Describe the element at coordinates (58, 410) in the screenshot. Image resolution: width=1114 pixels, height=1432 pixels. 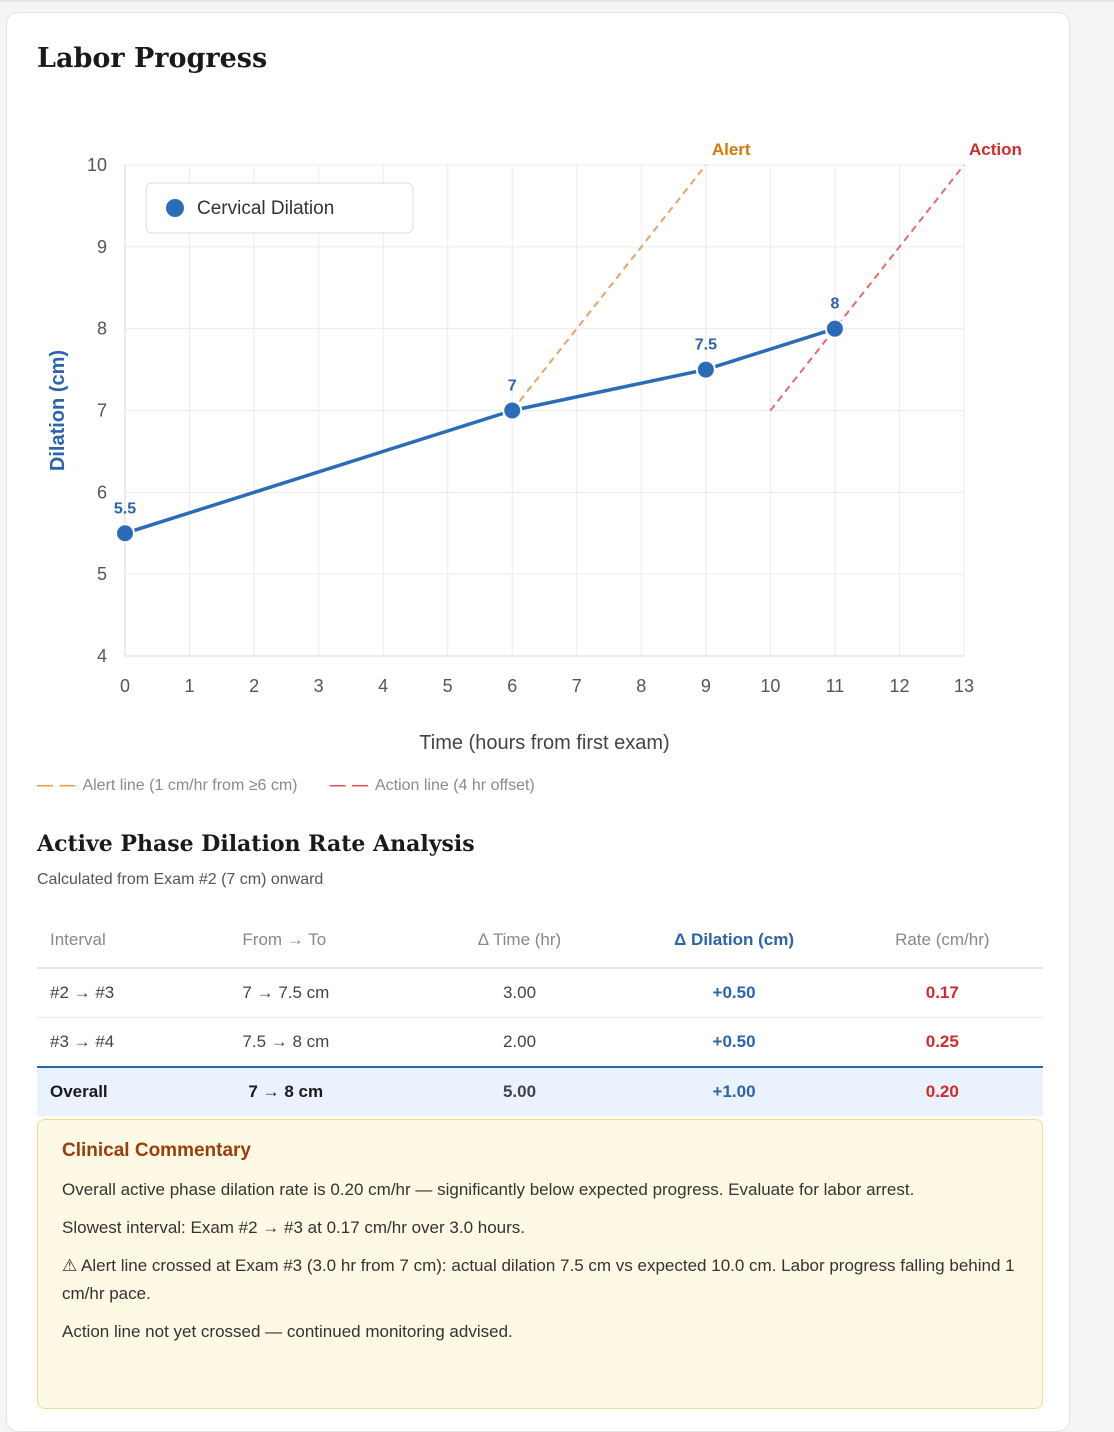
I see `y-axis-label: Dilation (cm)` at that location.